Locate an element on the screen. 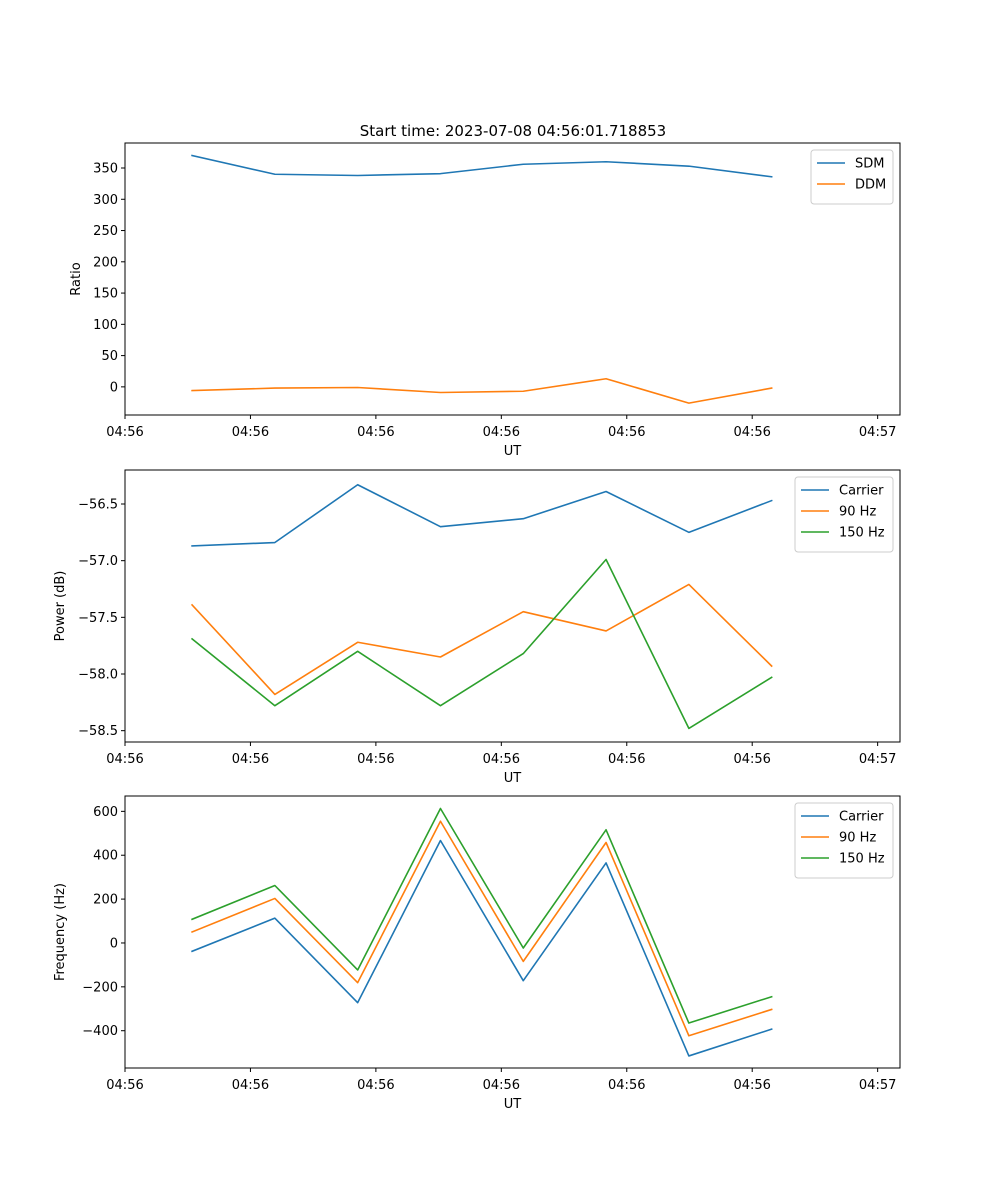 The height and width of the screenshot is (1200, 1000). y-tick-label: 50 is located at coordinates (109, 356).